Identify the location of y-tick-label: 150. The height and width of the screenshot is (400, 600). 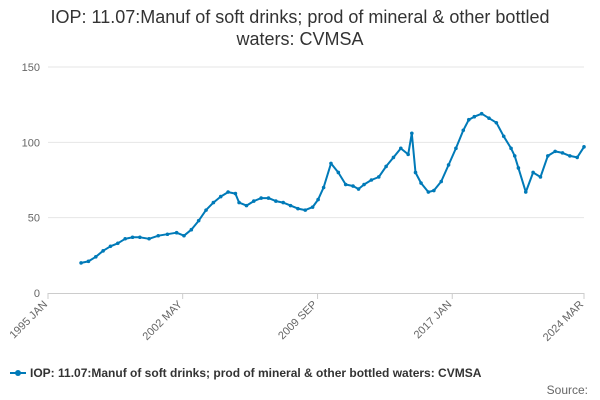
(31, 68).